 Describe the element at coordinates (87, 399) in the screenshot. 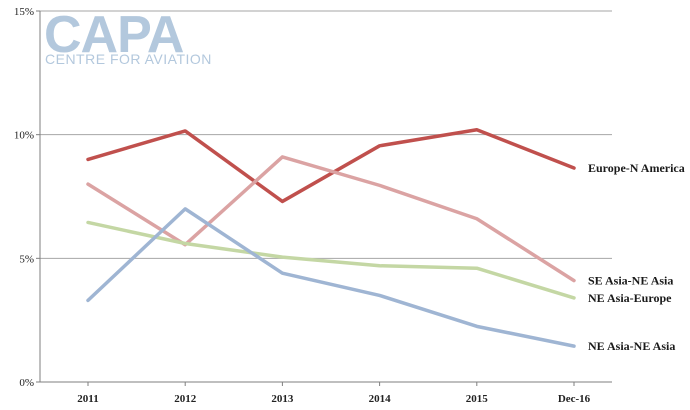

I see `x-tick-label: 2011` at that location.